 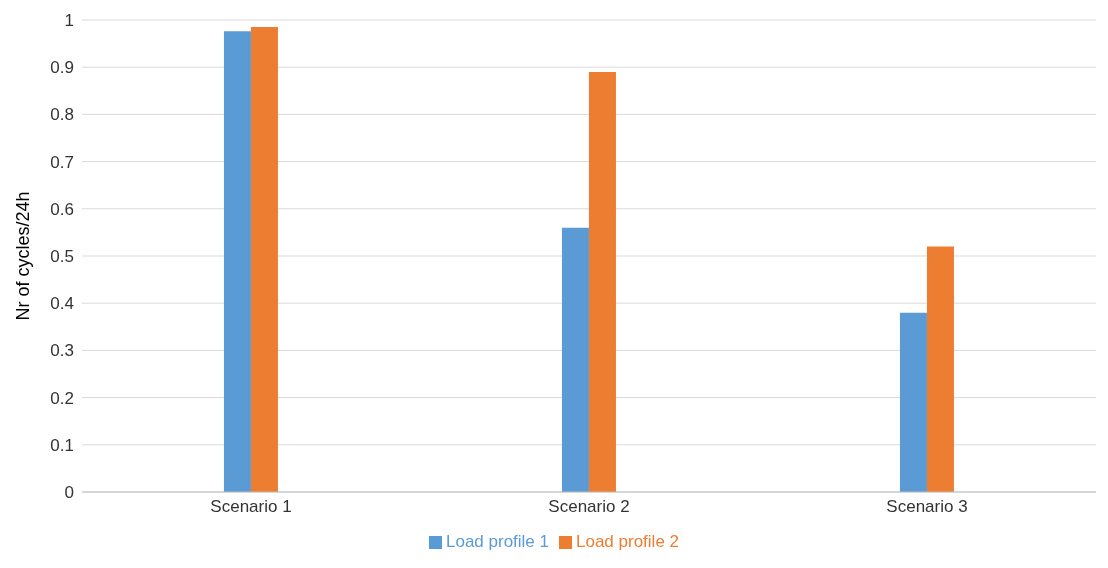 I want to click on y-tick-label: 1, so click(x=69, y=21).